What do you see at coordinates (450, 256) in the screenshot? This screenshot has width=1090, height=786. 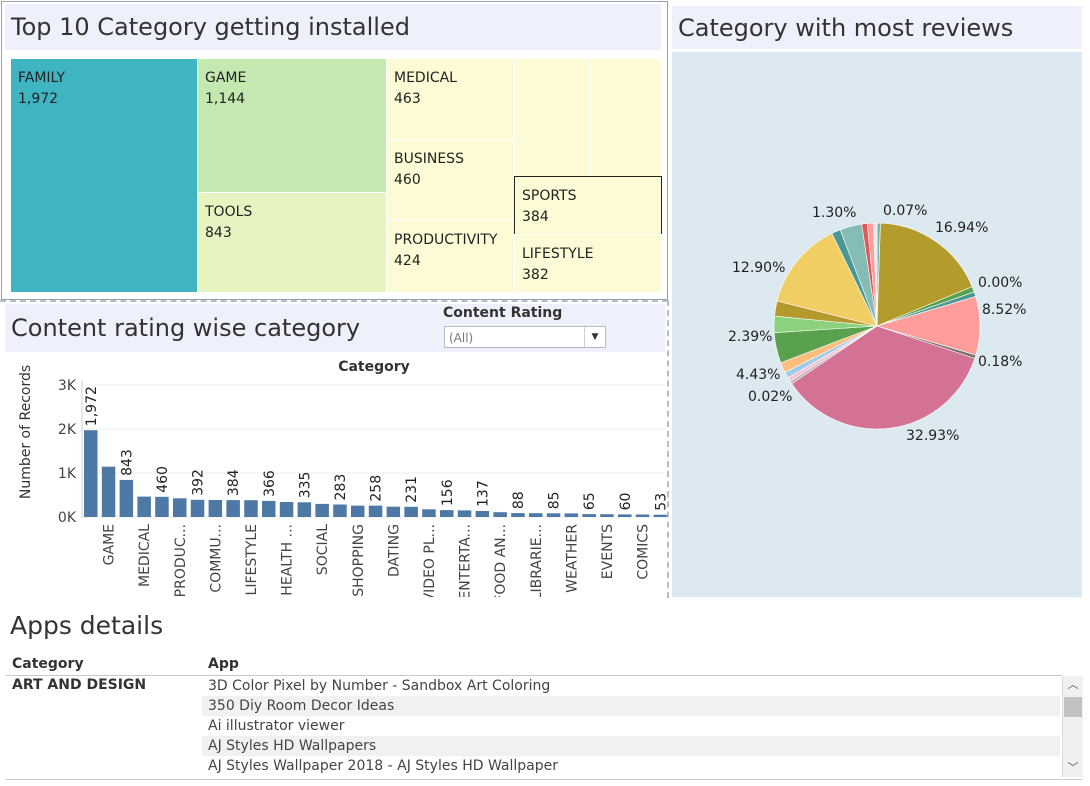 I see `treemap-tile-productivity: PRODUCTIVITY 424` at bounding box center [450, 256].